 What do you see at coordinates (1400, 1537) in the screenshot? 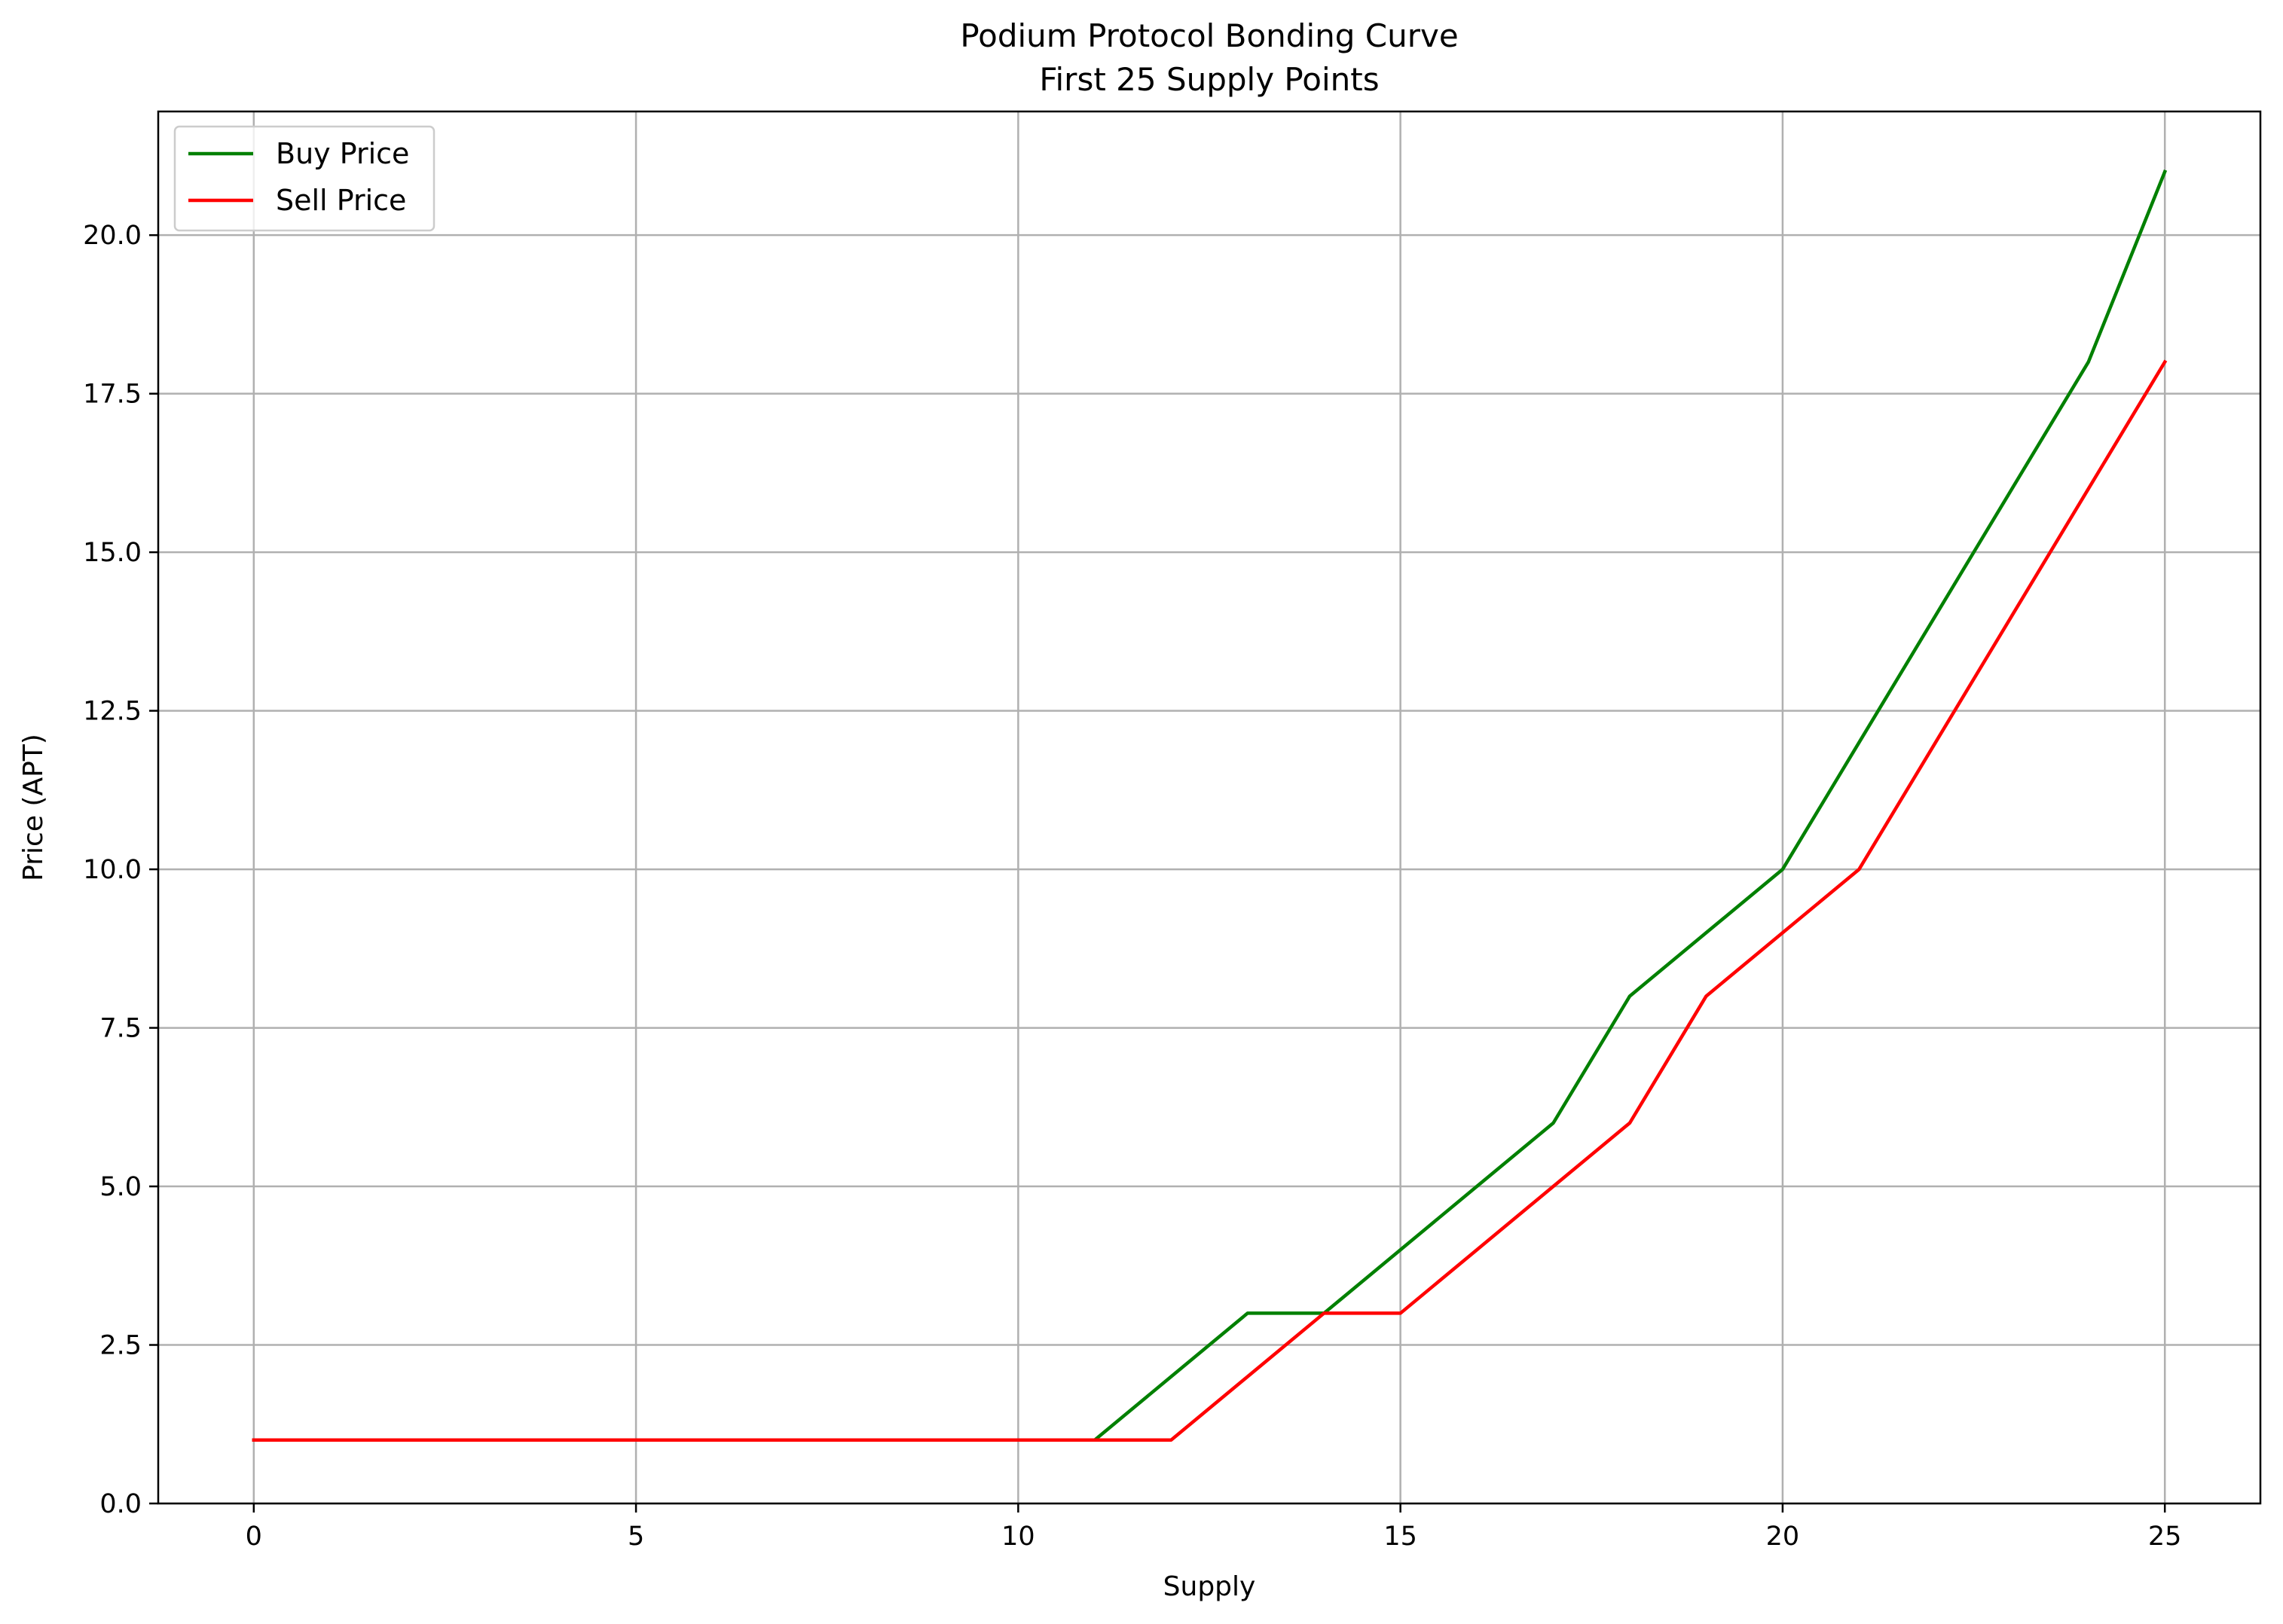
I see `x-tick-label: 15` at bounding box center [1400, 1537].